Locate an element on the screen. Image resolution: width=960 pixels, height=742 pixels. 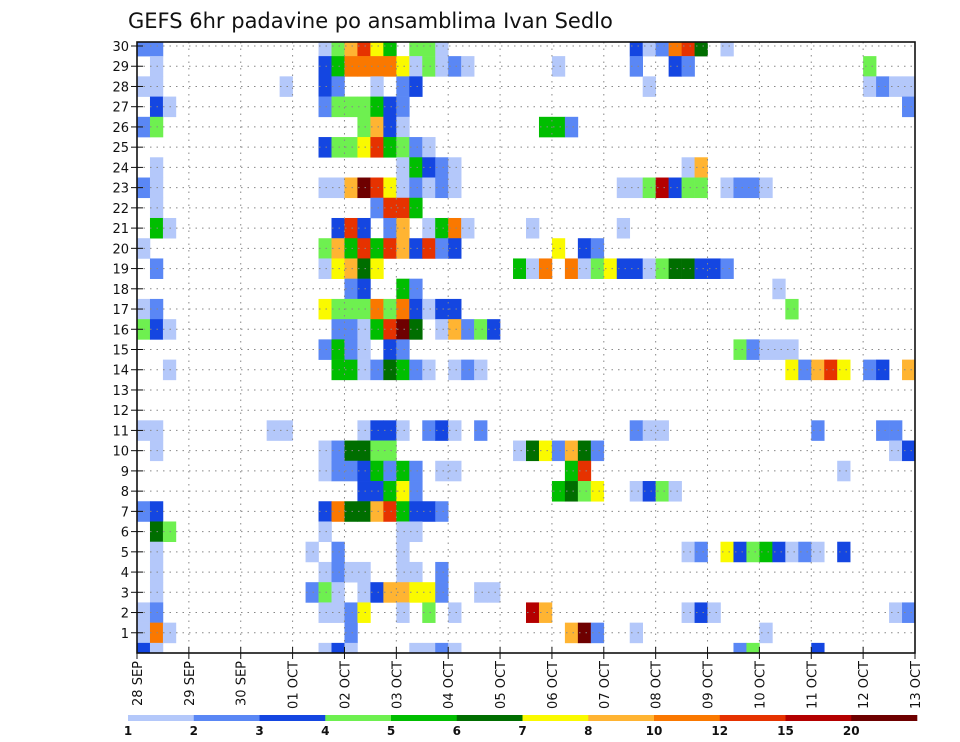
colorbar-label: 15 is located at coordinates (785, 731).